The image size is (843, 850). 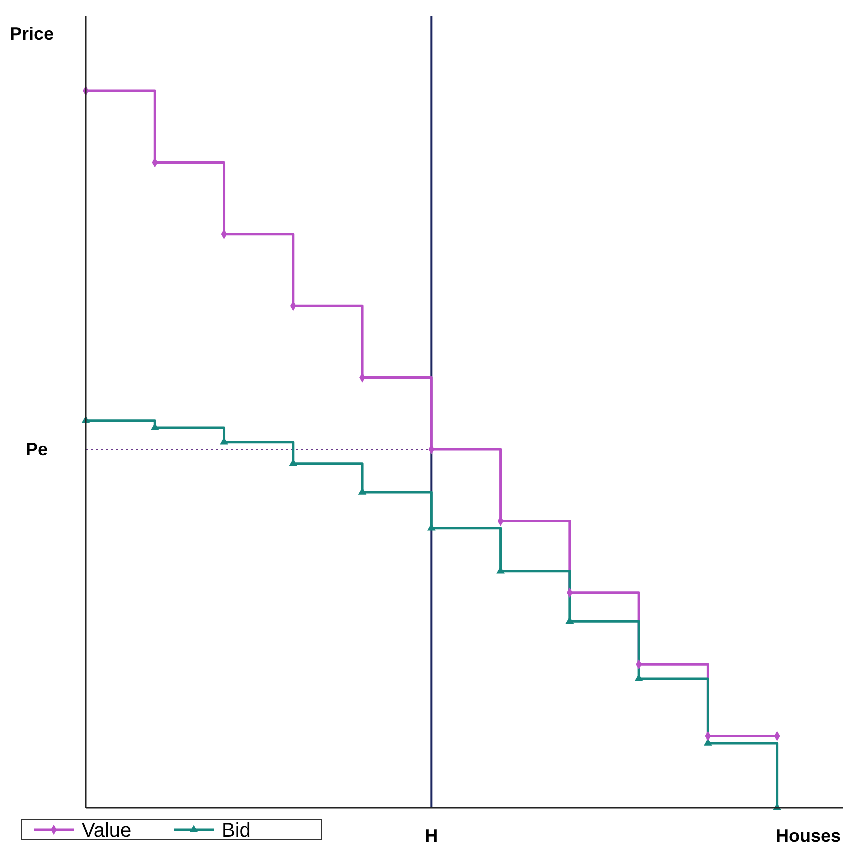 I want to click on y-axis-title: Price, so click(x=32, y=34).